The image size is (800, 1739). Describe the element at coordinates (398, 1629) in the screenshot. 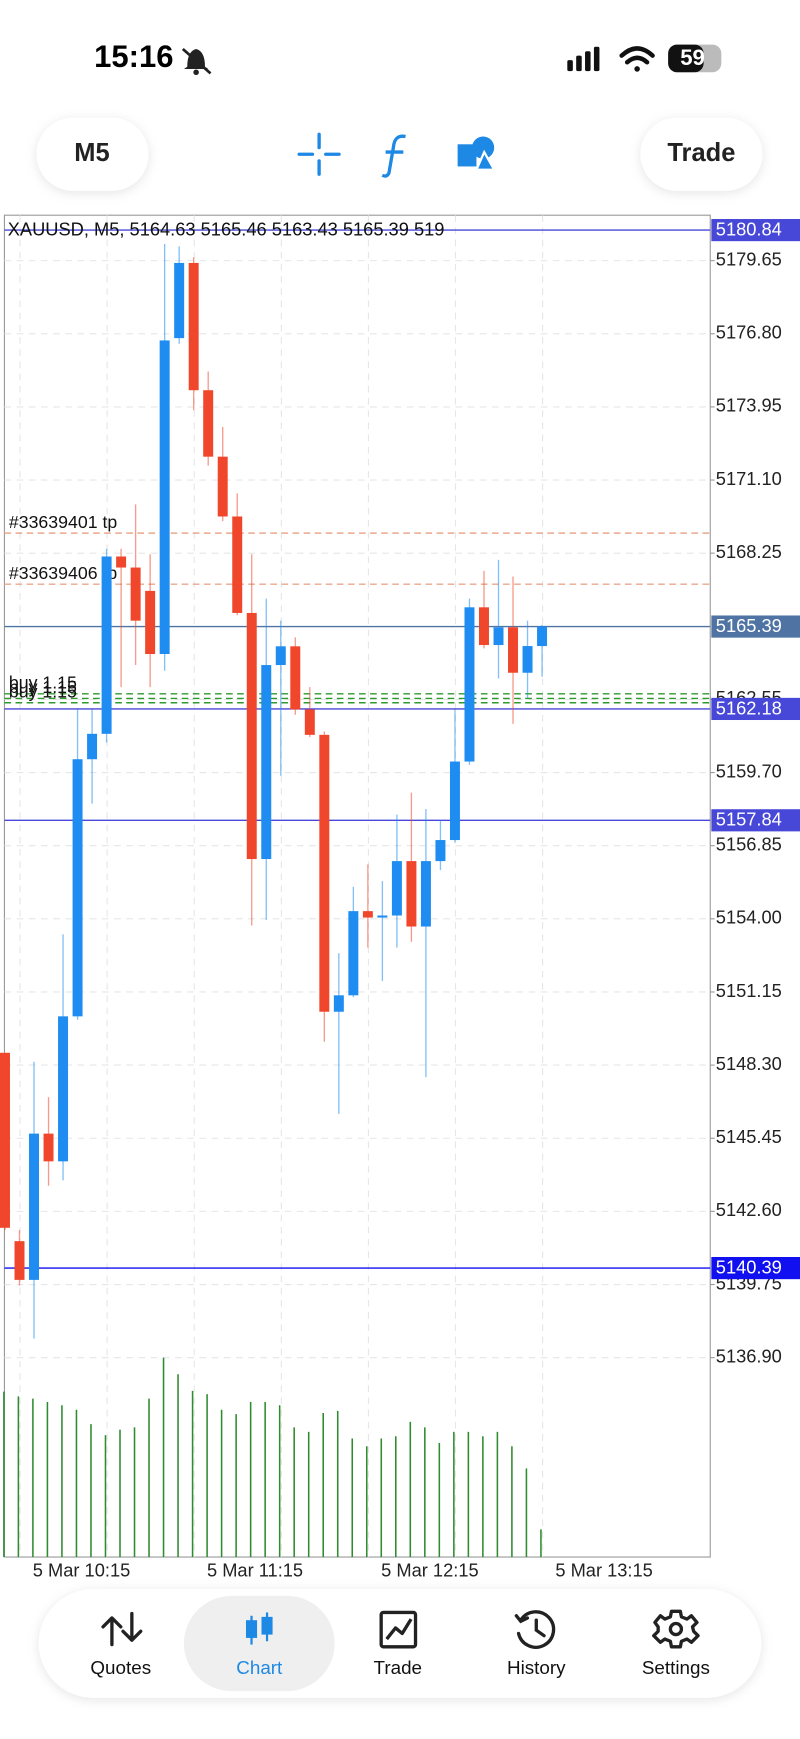

I see `trade-icon` at that location.